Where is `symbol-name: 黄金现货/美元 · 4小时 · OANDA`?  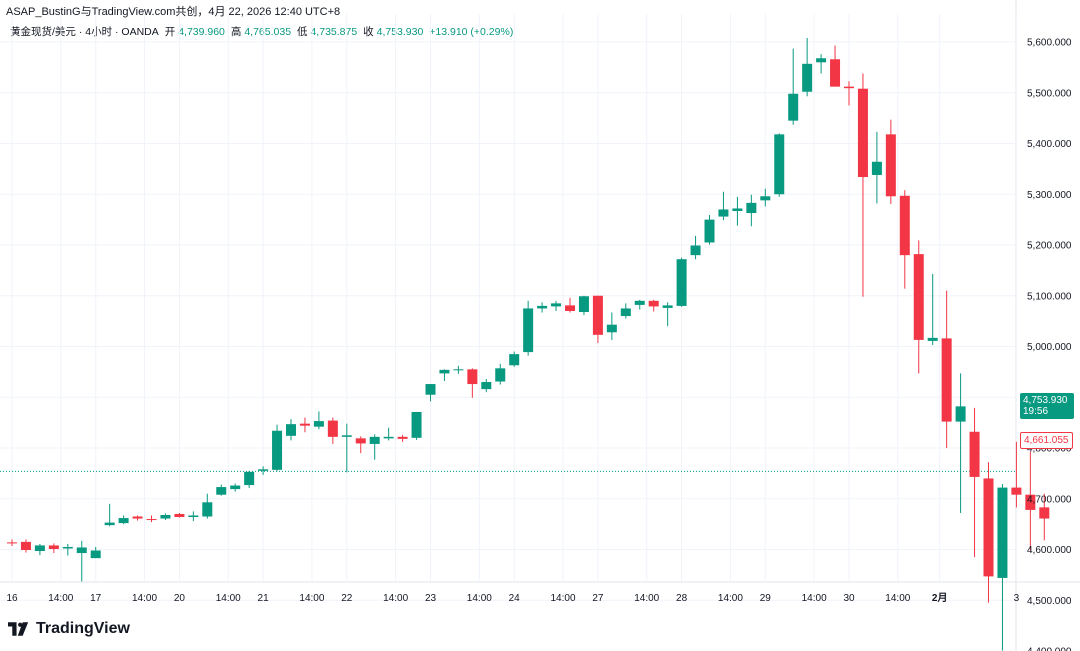 symbol-name: 黄金现货/美元 · 4小时 · OANDA is located at coordinates (84, 32).